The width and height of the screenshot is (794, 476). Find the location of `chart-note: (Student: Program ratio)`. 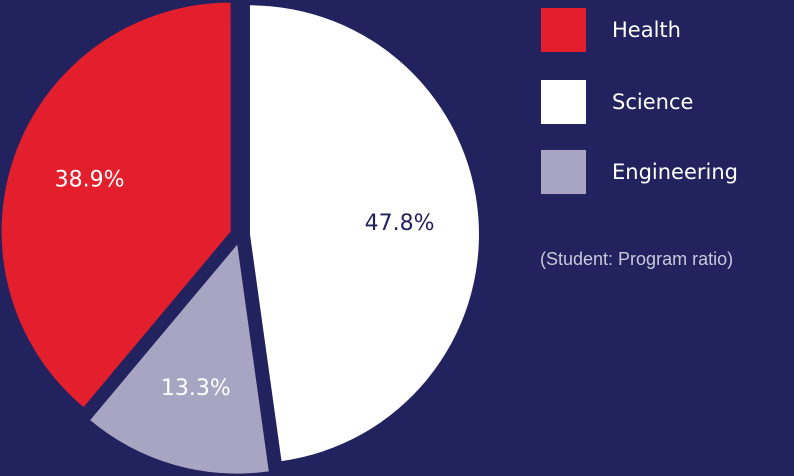

chart-note: (Student: Program ratio) is located at coordinates (637, 259).